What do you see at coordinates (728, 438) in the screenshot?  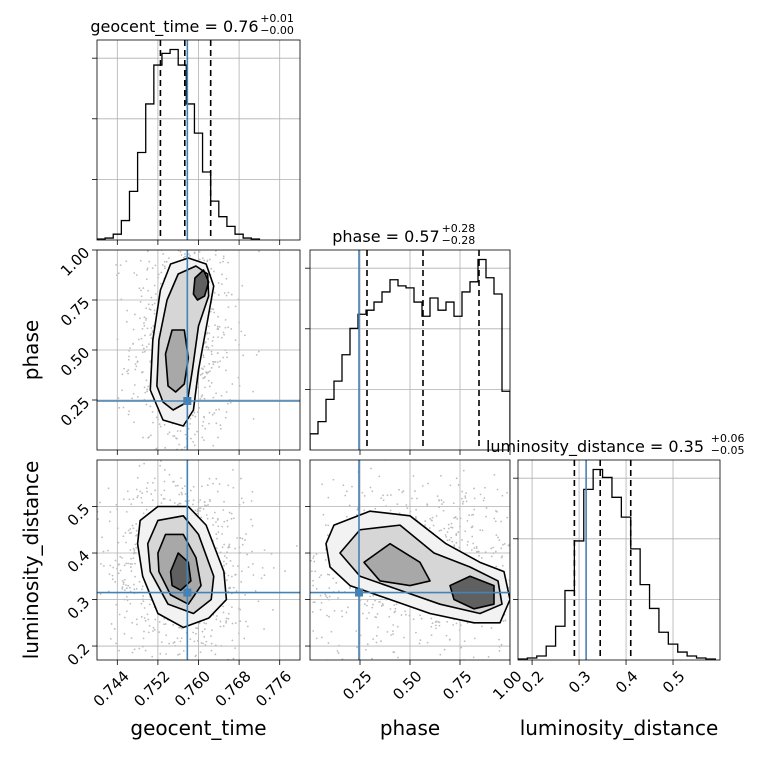 I see `title-plus: +0.06` at bounding box center [728, 438].